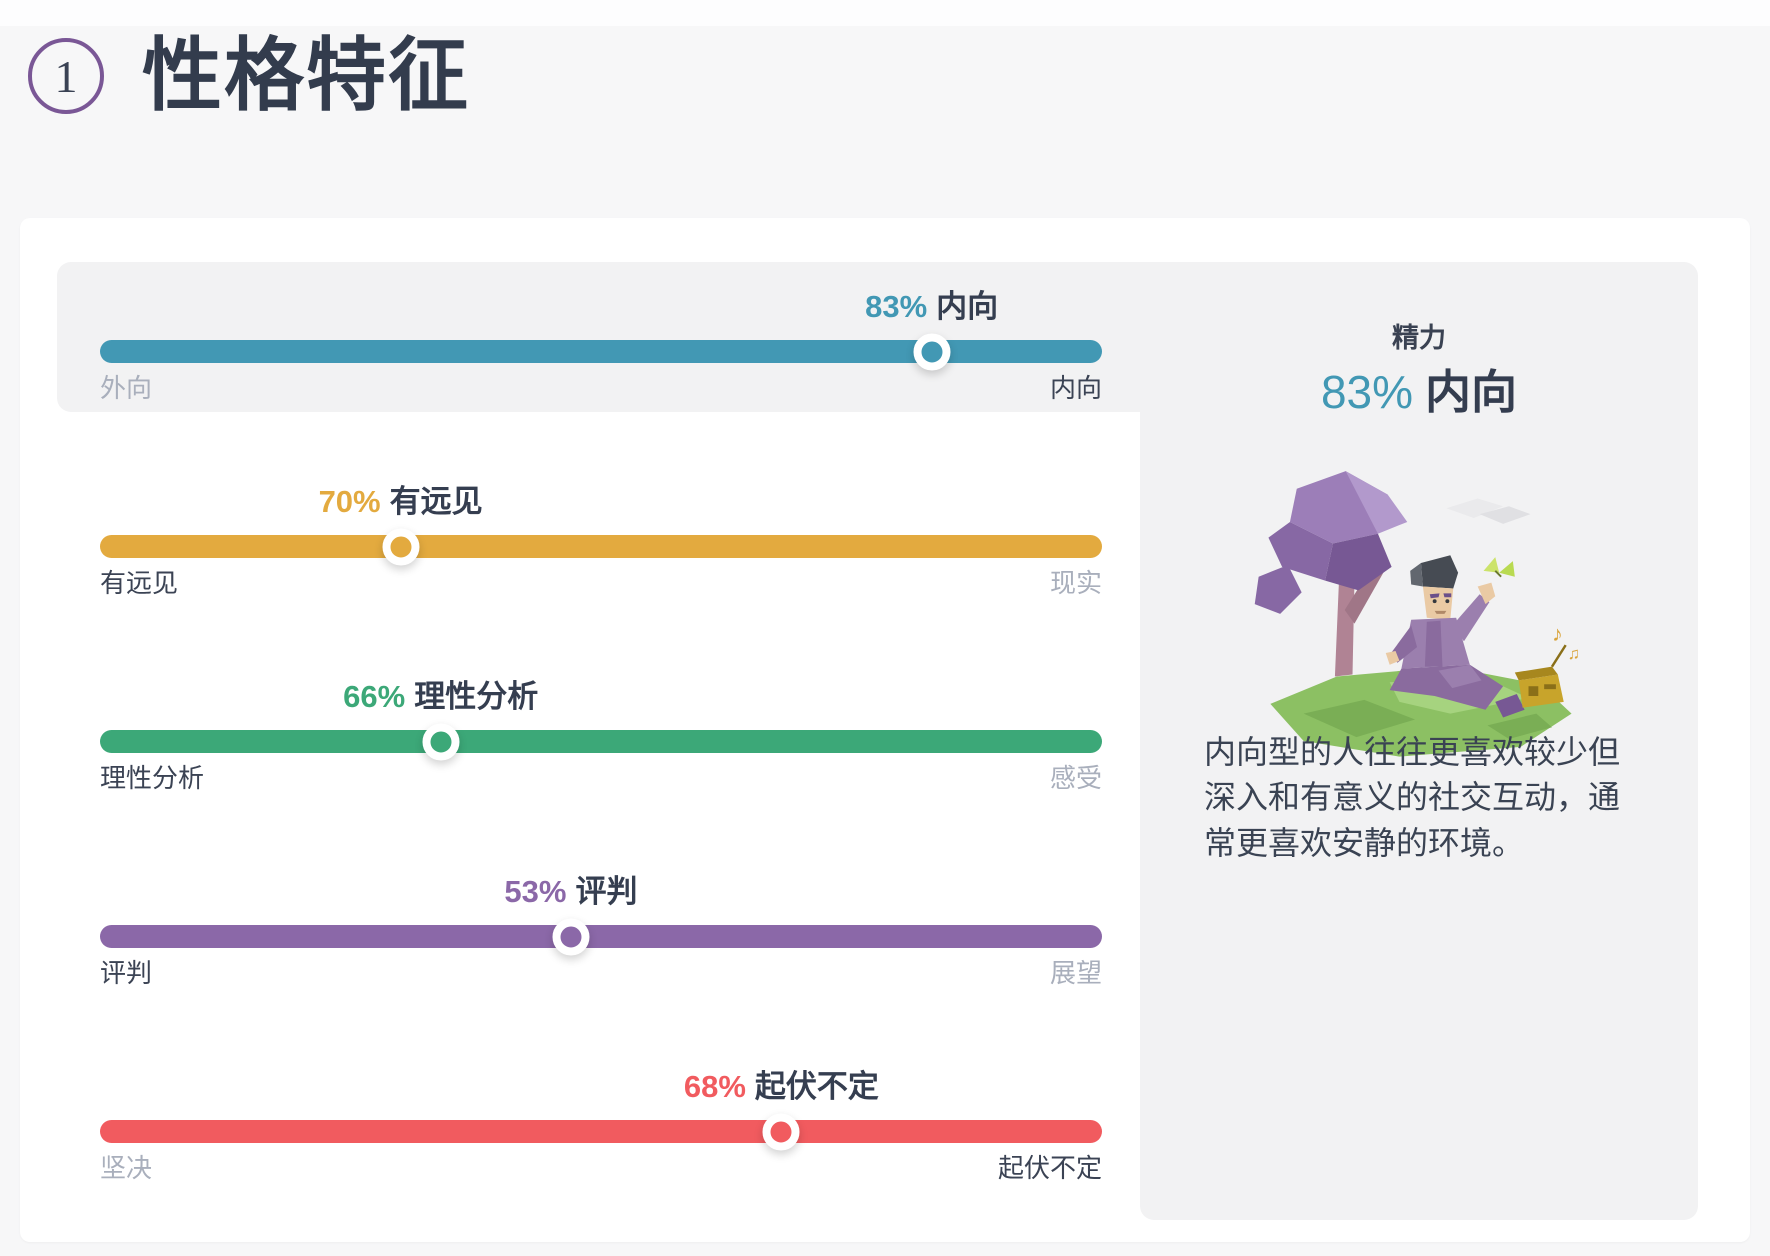  Describe the element at coordinates (1417, 614) in the screenshot. I see `trait-illustration: ♪ ♫` at that location.